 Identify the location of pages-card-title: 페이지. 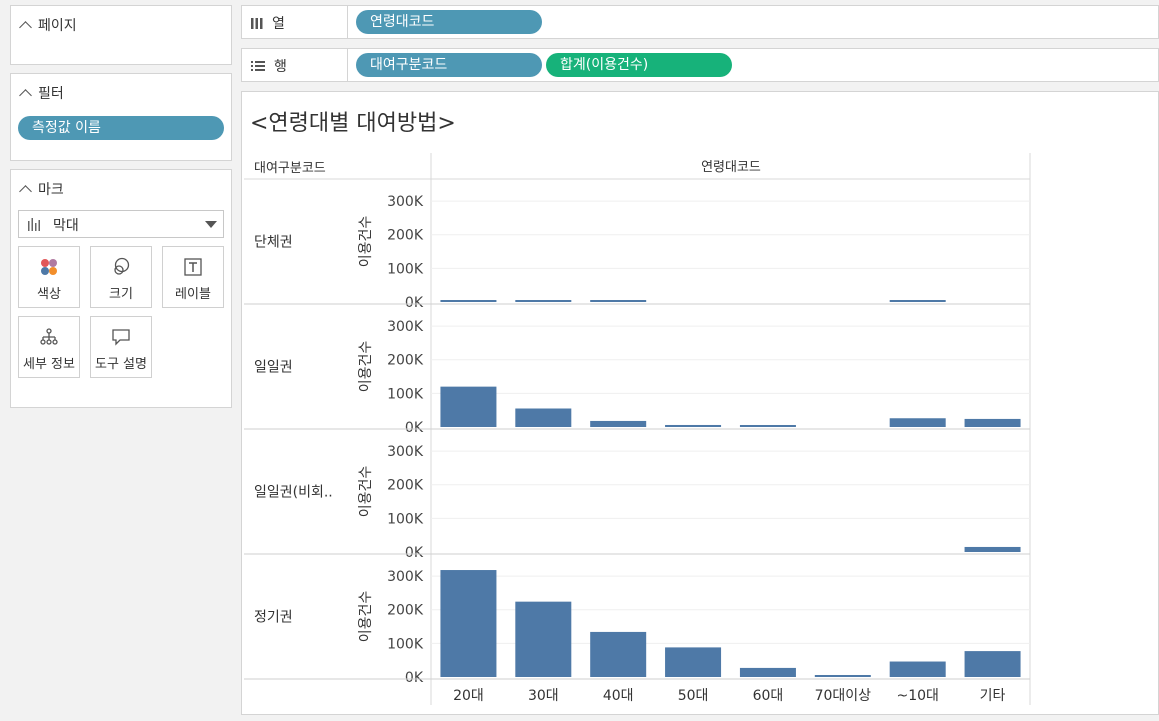
(57, 26).